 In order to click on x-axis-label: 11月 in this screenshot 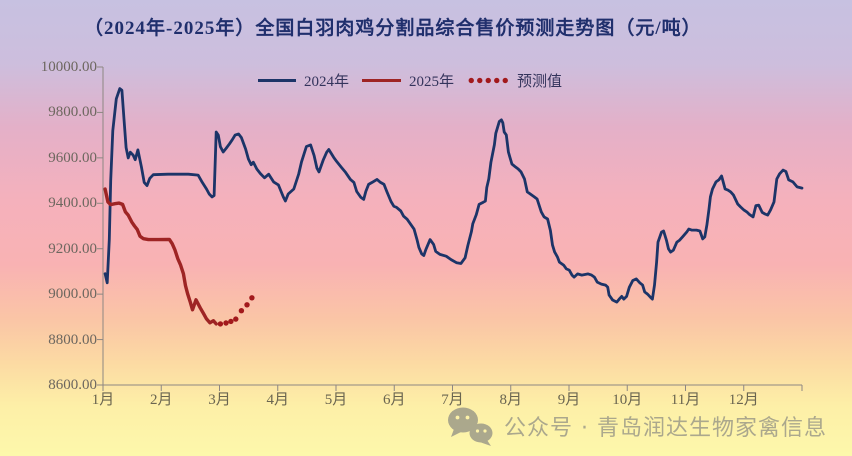, I will do `click(685, 400)`.